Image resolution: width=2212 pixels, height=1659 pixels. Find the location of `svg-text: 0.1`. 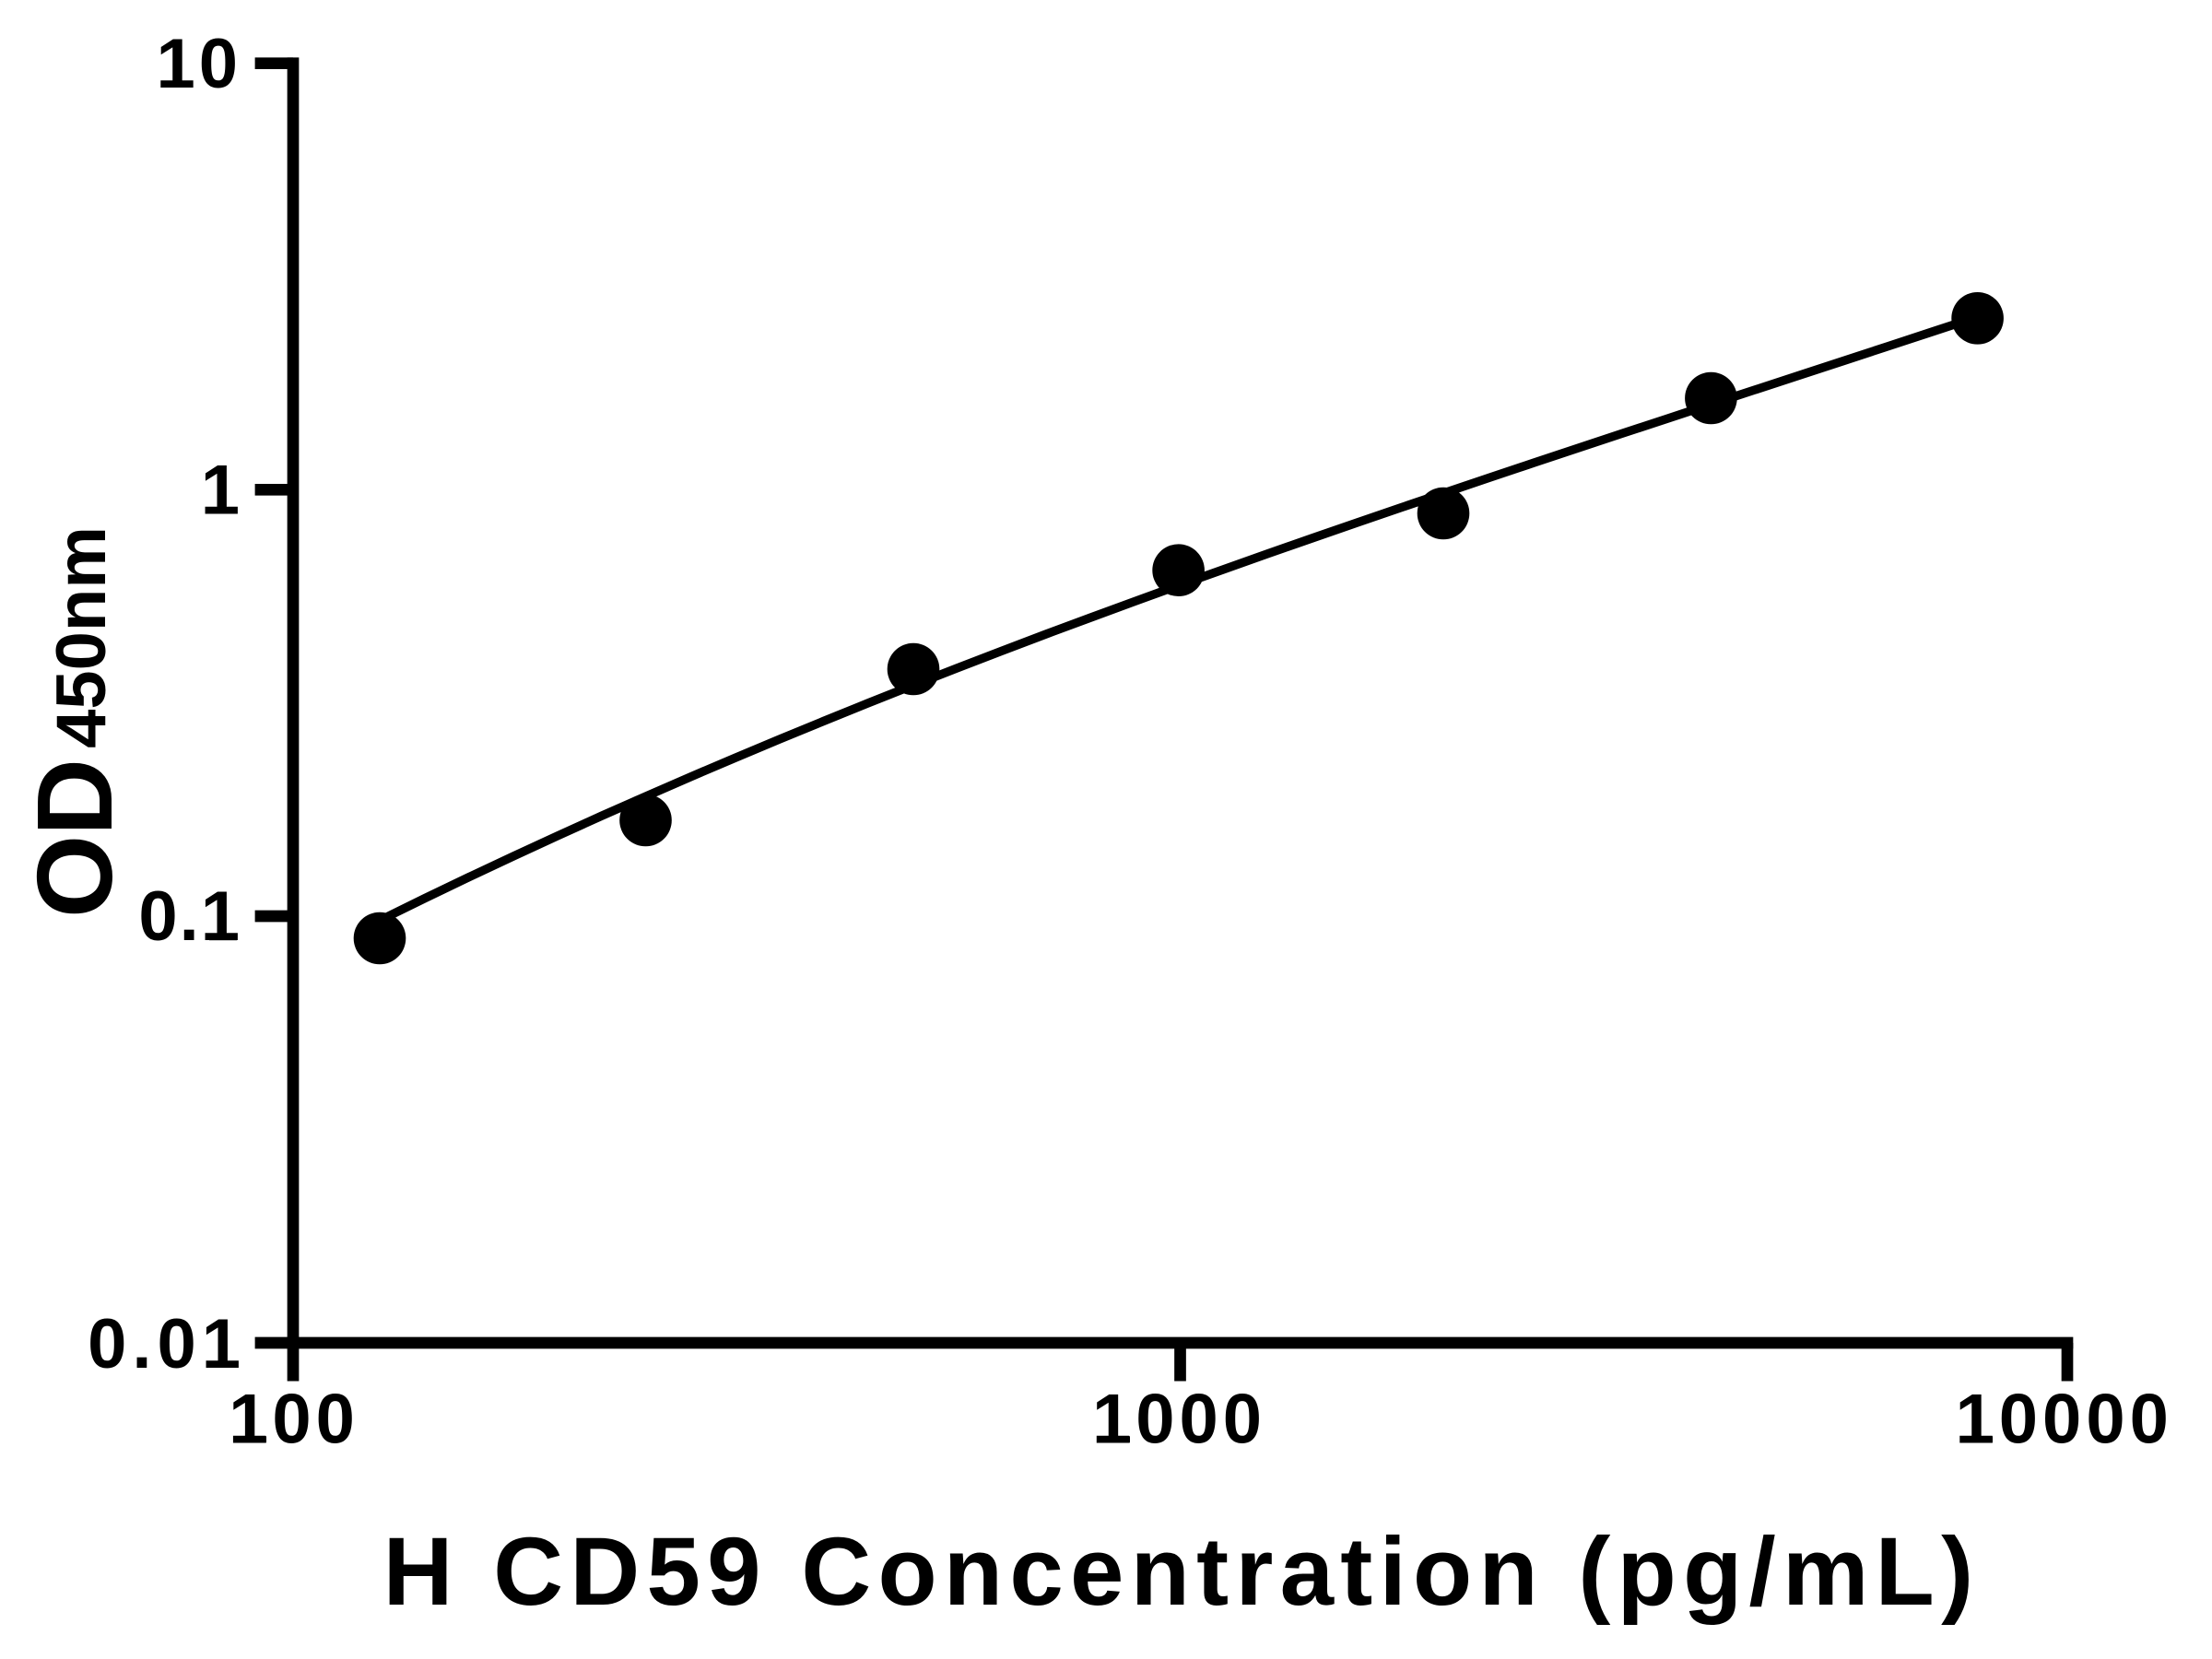

svg-text: 0.1 is located at coordinates (189, 916).